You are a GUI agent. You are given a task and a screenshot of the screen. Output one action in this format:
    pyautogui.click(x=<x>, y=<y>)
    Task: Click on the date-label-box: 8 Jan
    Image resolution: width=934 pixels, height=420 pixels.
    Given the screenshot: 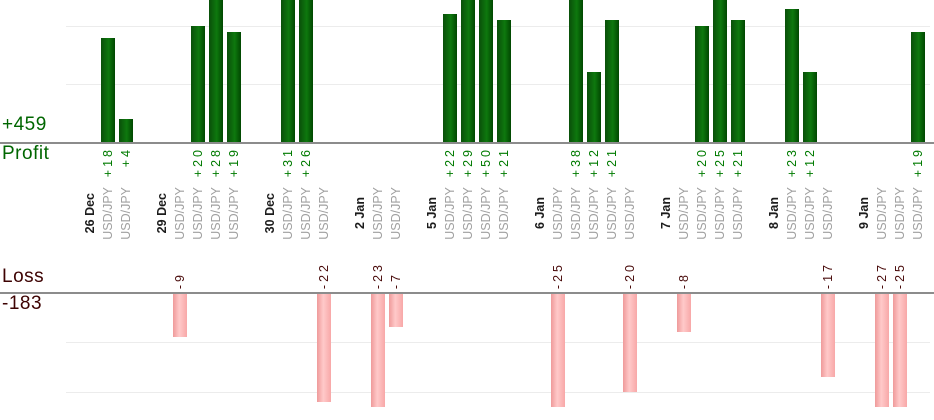 What is the action you would take?
    pyautogui.click(x=774, y=213)
    